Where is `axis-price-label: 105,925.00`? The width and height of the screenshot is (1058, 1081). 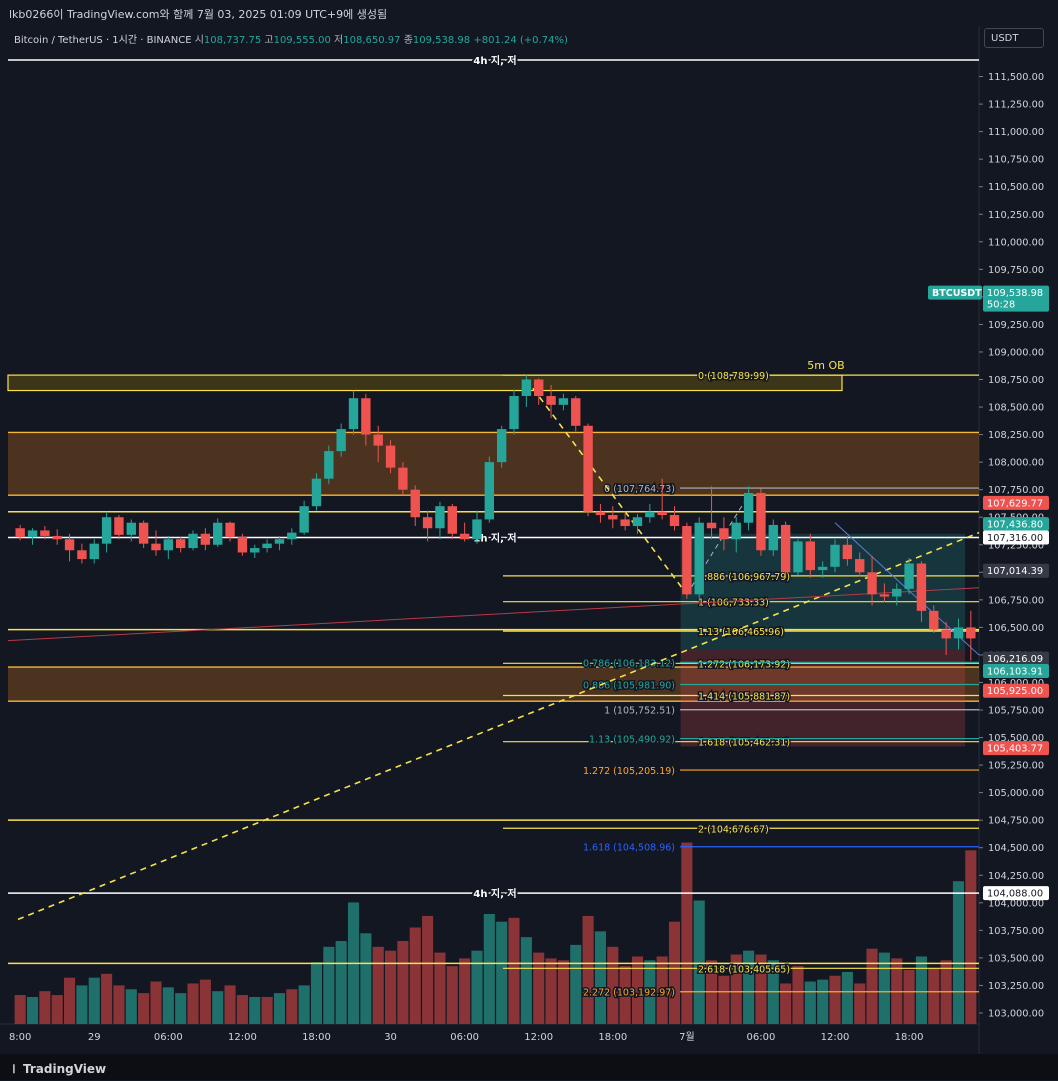
axis-price-label: 105,925.00 is located at coordinates (1015, 691).